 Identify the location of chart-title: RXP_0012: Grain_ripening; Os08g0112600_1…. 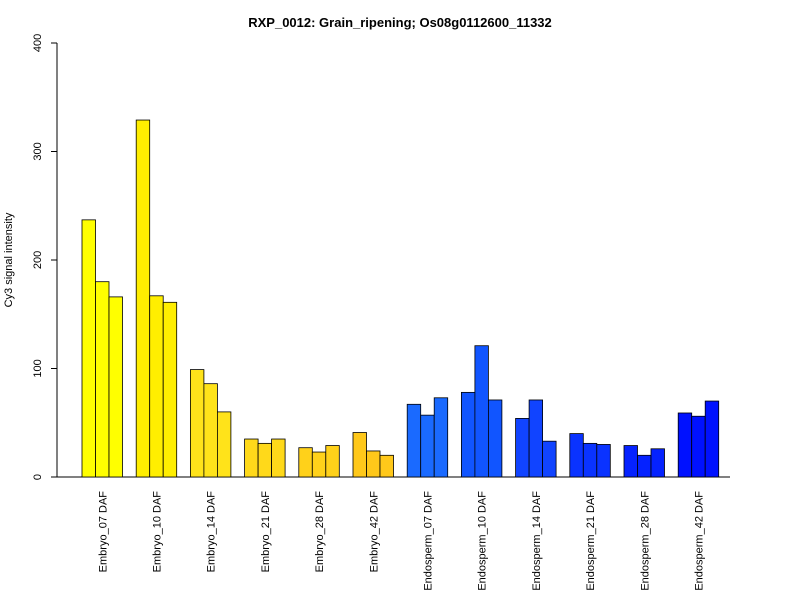
(400, 22).